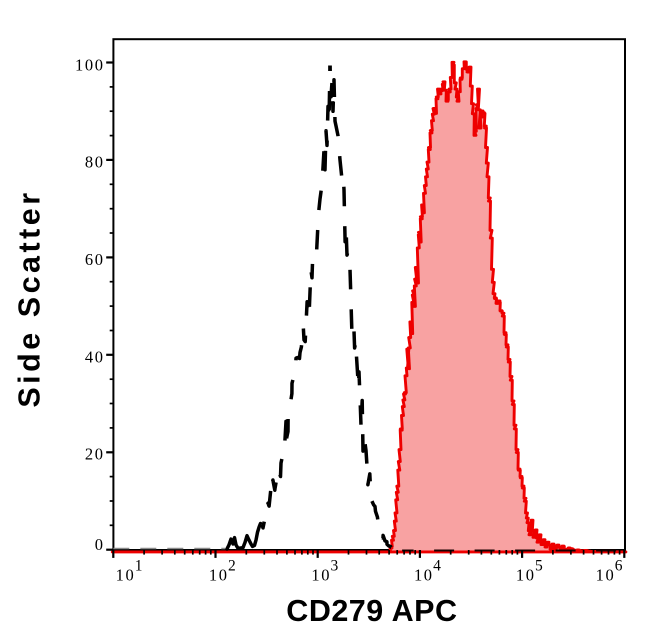  What do you see at coordinates (335, 565) in the screenshot?
I see `svg-text: 3` at bounding box center [335, 565].